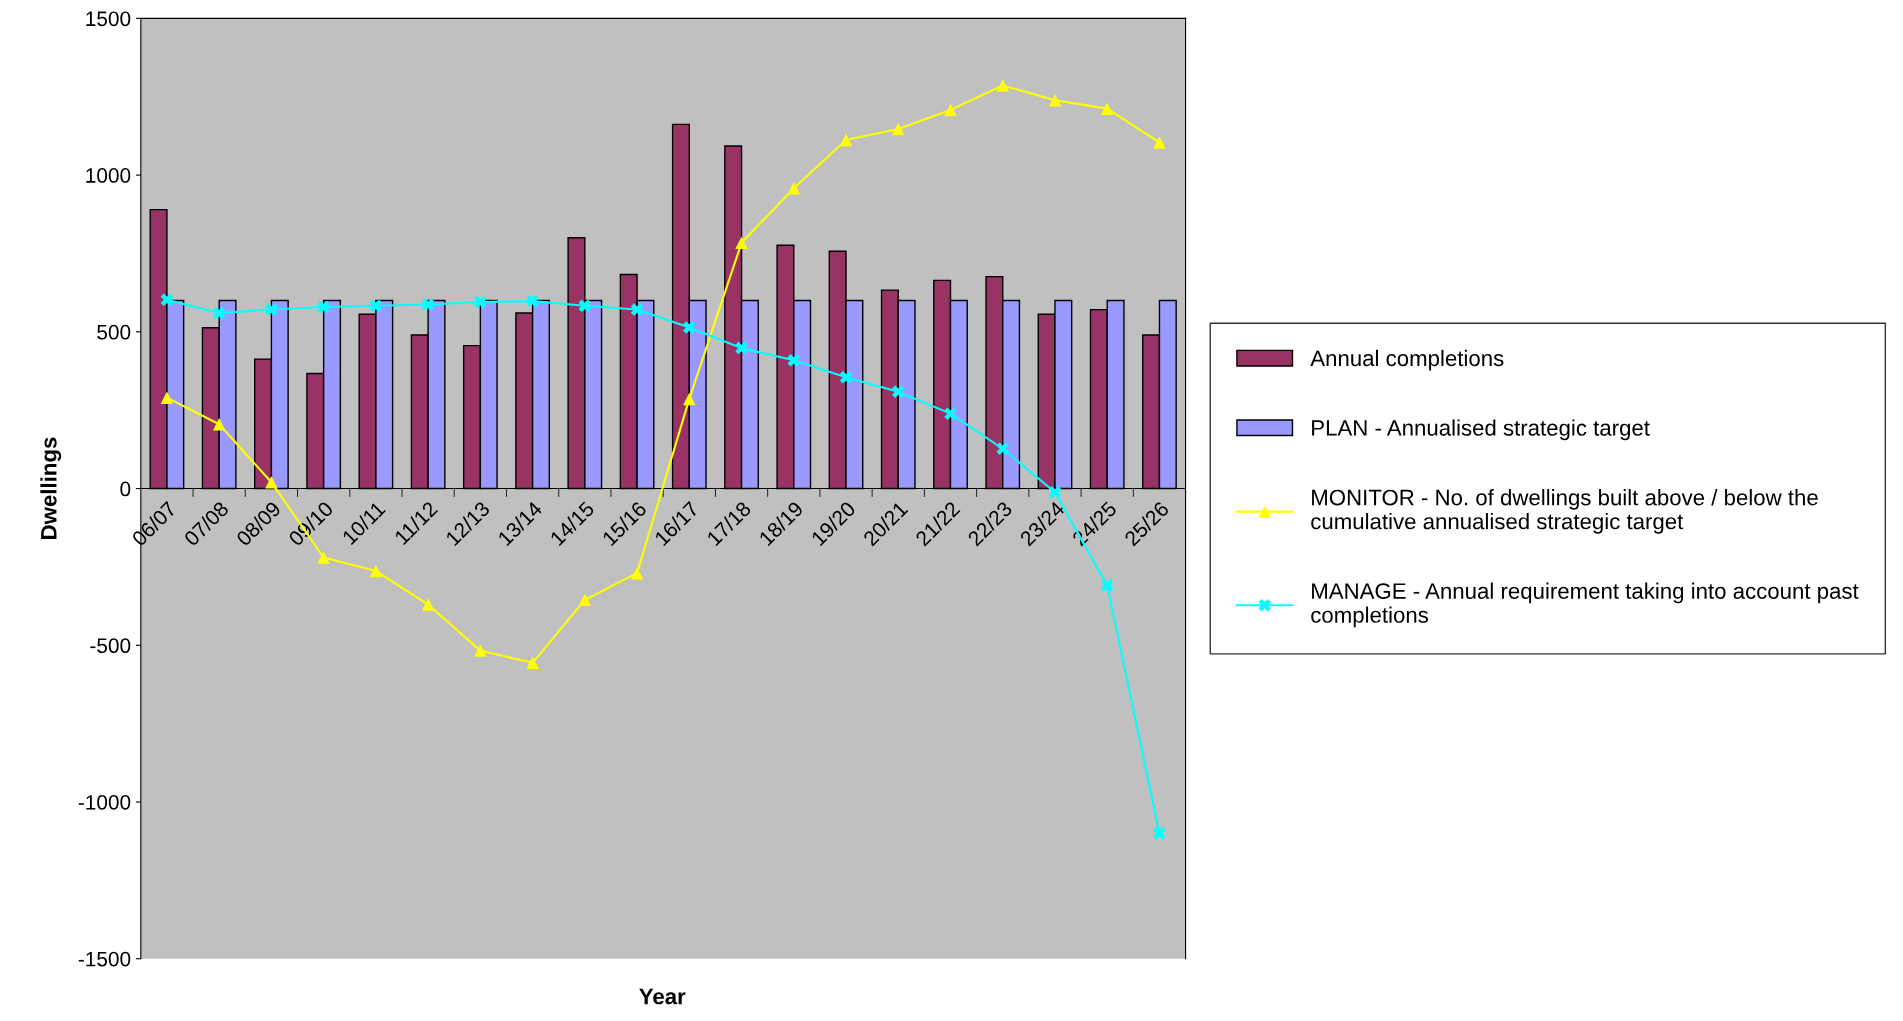 The image size is (1903, 1021). I want to click on legend-label: PLAN - Annualised strategic target, so click(1481, 430).